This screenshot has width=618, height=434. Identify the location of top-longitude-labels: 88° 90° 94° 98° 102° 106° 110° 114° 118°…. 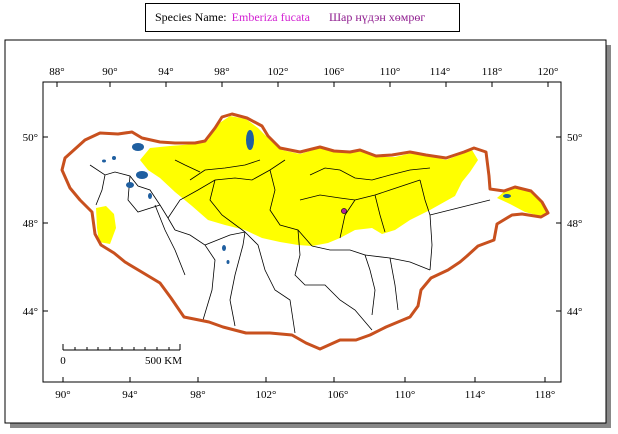
(303, 72).